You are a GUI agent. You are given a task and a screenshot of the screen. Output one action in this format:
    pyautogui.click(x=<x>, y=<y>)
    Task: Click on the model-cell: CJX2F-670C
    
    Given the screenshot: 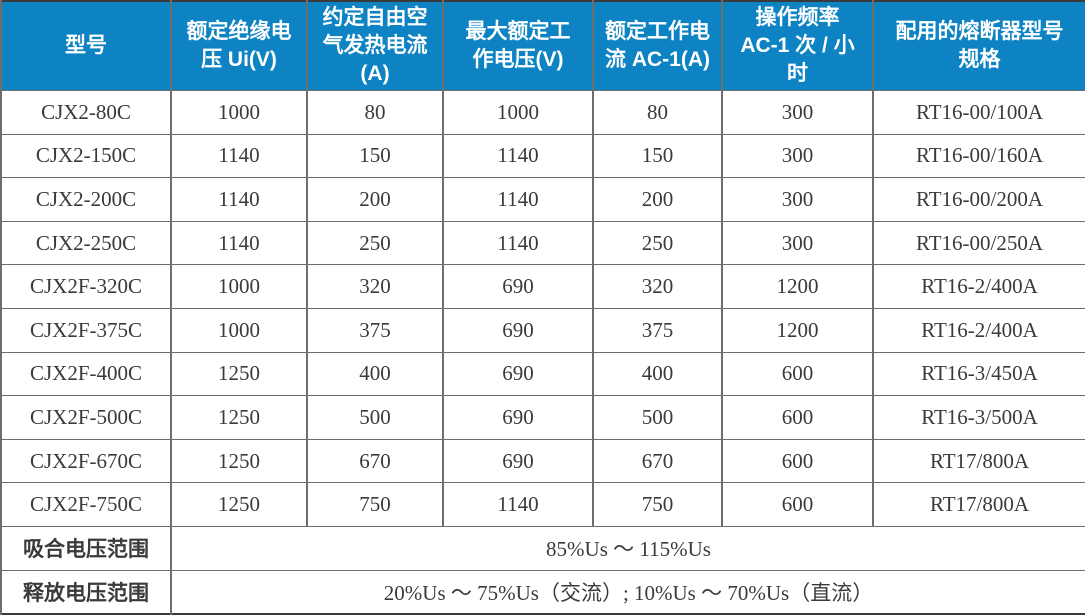 What is the action you would take?
    pyautogui.click(x=86, y=461)
    